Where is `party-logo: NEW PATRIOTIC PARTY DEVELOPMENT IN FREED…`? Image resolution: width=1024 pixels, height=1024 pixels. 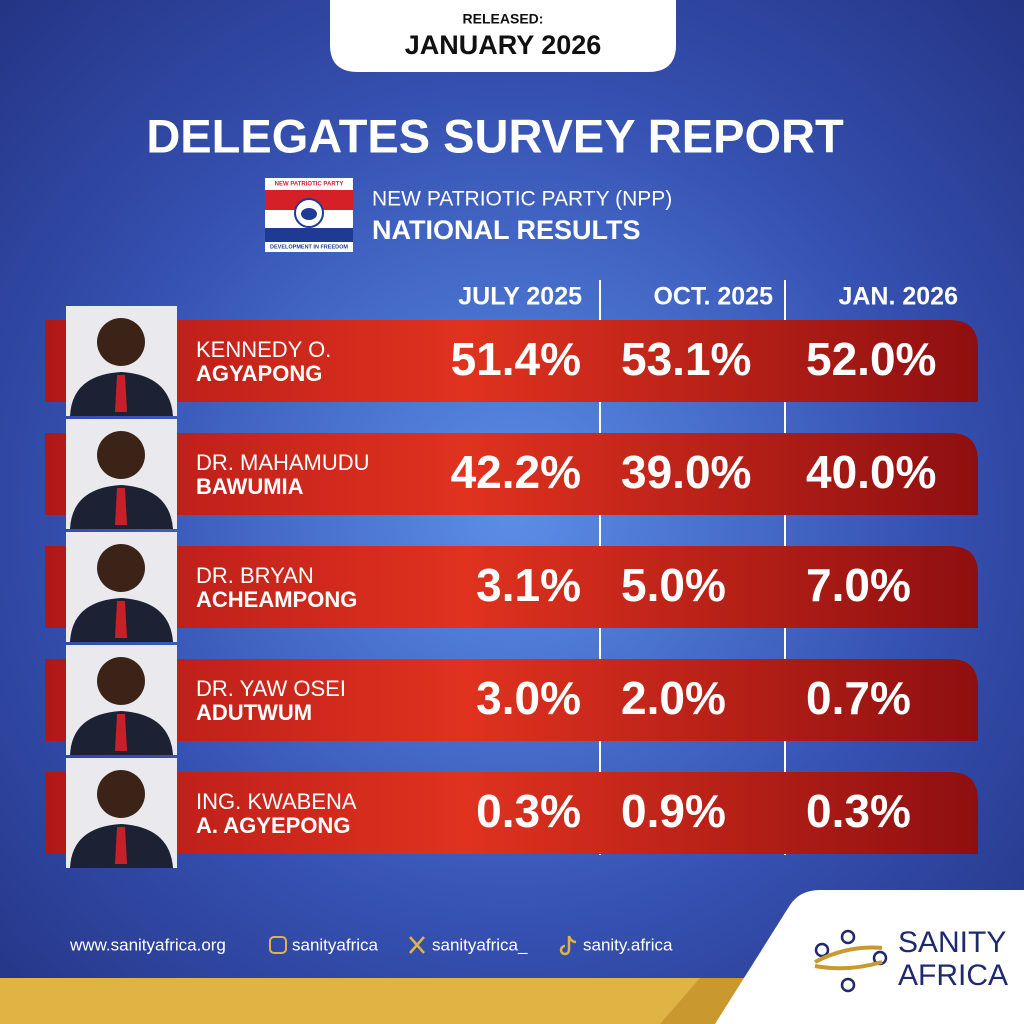 party-logo: NEW PATRIOTIC PARTY DEVELOPMENT IN FREED… is located at coordinates (309, 215).